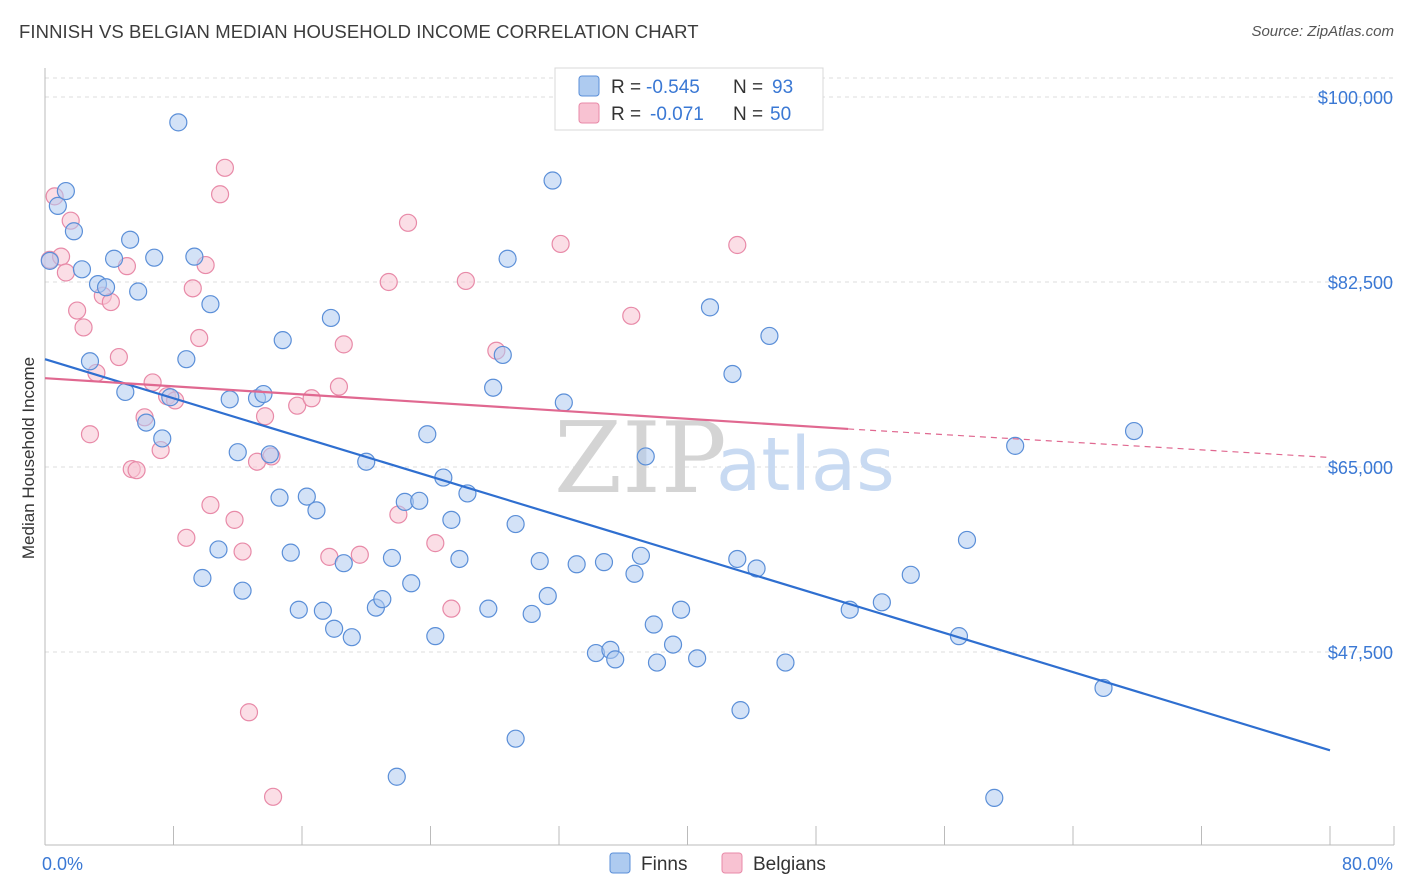 This screenshot has width=1406, height=892. I want to click on stats-swatch-belgians, so click(589, 113).